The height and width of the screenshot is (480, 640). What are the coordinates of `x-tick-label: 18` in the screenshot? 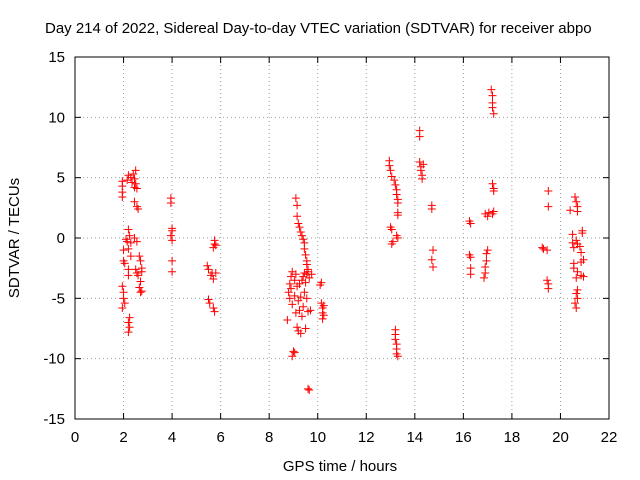 It's located at (512, 437).